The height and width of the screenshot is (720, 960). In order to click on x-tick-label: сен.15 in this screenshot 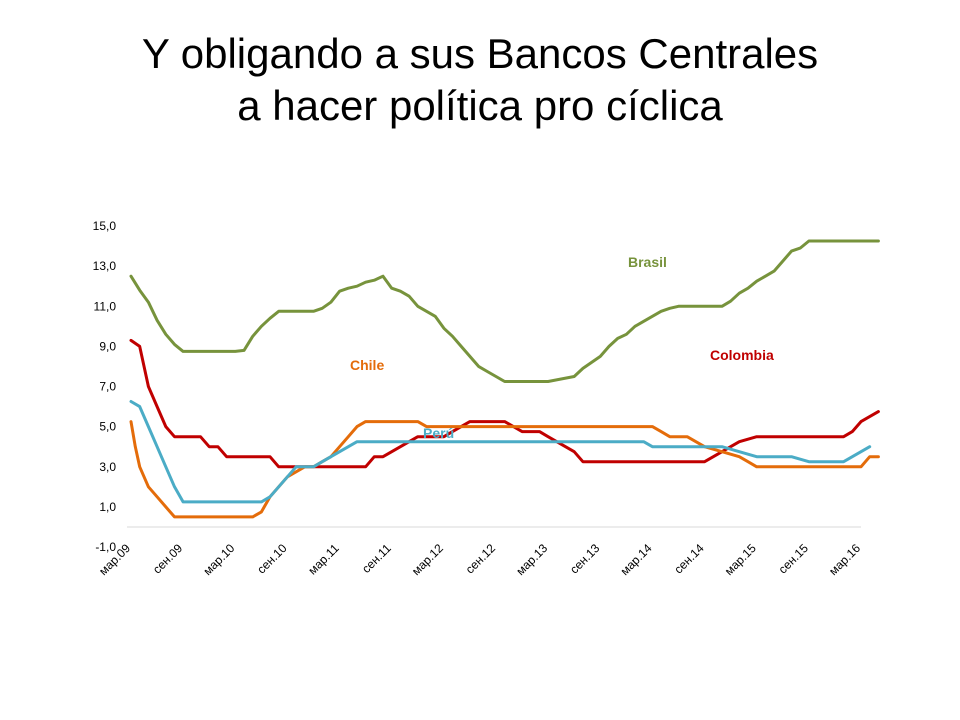, I will do `click(794, 559)`.